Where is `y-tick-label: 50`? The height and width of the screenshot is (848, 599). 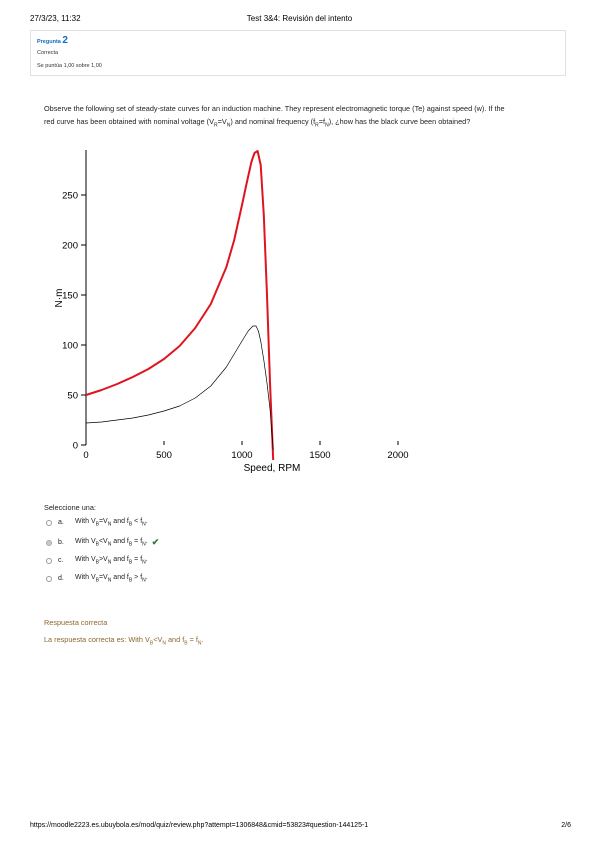 y-tick-label: 50 is located at coordinates (72, 396).